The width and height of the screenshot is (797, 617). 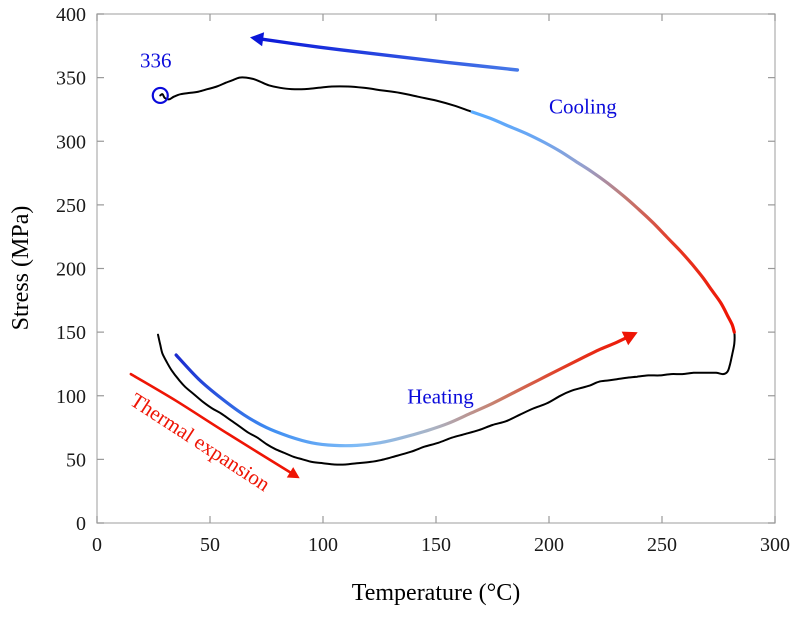 I want to click on cooling-gradient-overlay, so click(x=603, y=222).